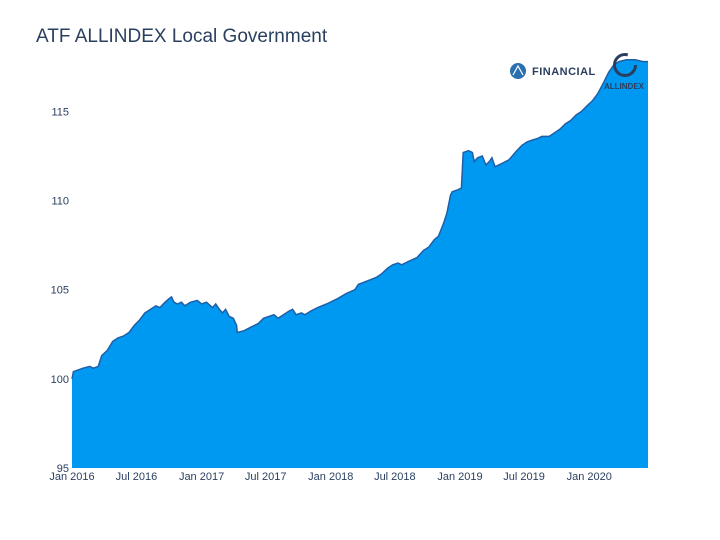 The image size is (720, 540). I want to click on y-axis: 95 100 105 110 115, so click(60, 290).